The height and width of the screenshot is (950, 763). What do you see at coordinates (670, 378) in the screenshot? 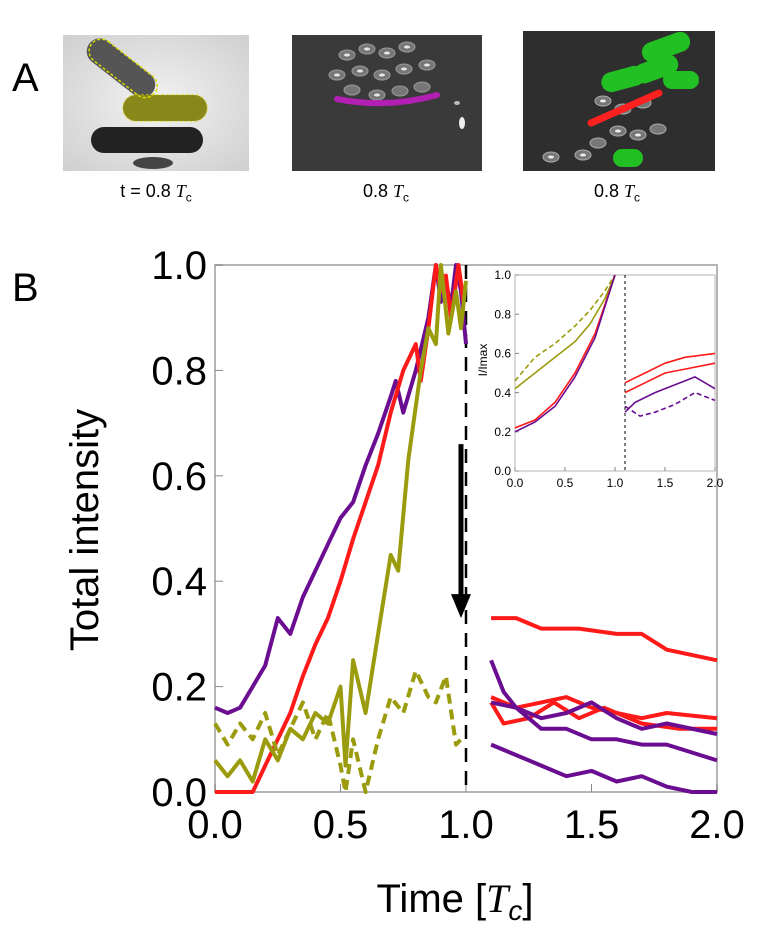
I see `inset-series-red-c` at bounding box center [670, 378].